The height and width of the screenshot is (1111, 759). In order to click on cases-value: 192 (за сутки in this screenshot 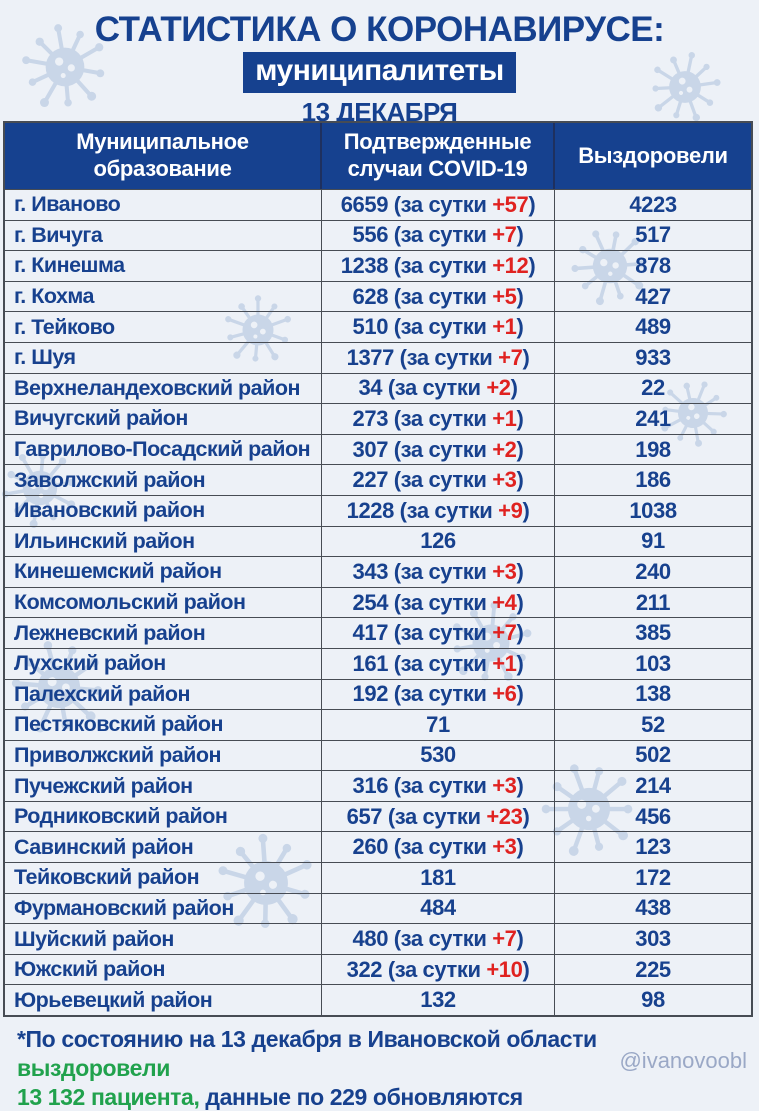, I will do `click(423, 694)`.